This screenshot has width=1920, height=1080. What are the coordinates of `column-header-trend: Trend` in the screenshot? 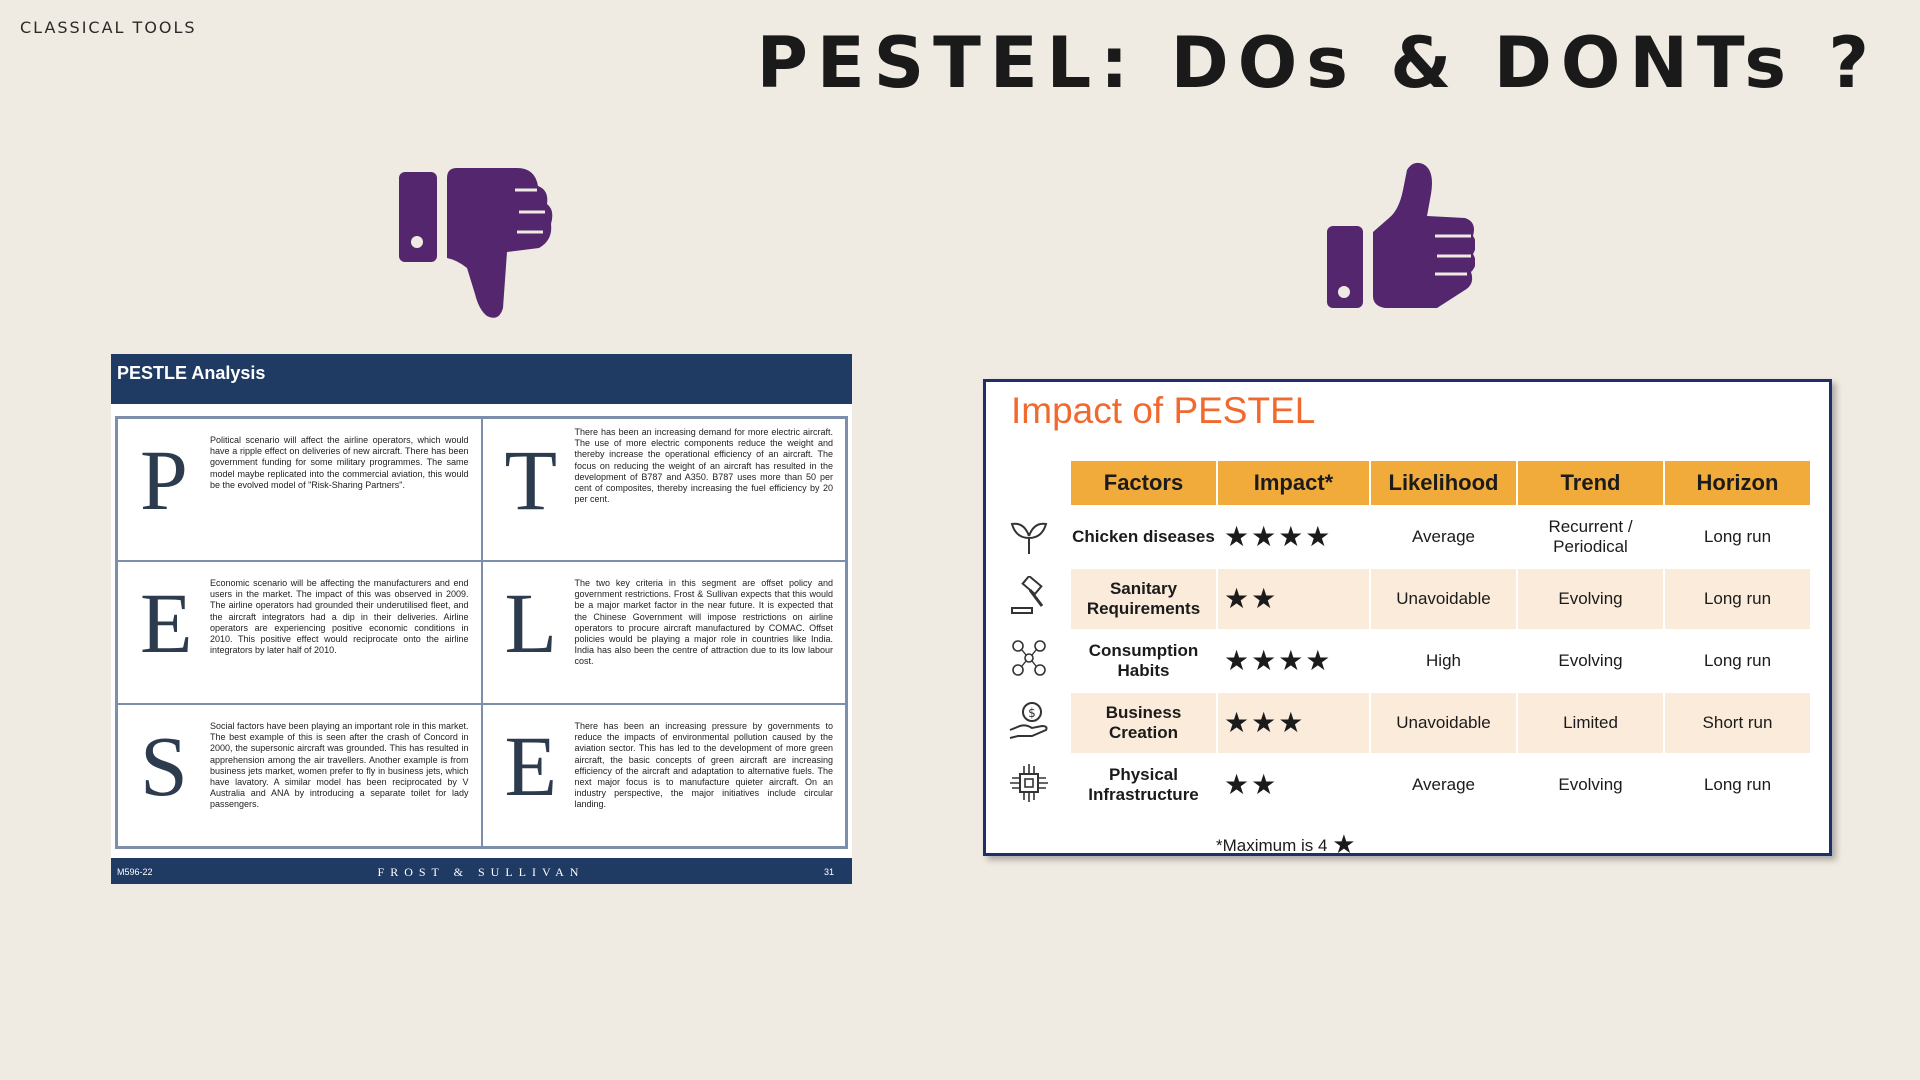 It's located at (1590, 483).